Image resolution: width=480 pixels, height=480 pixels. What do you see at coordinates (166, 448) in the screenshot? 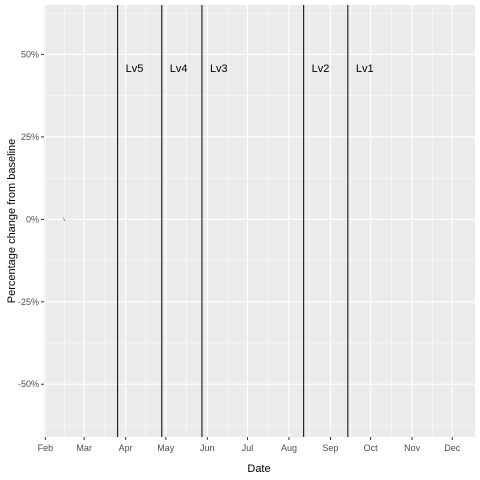
I see `x-tick-label: May` at bounding box center [166, 448].